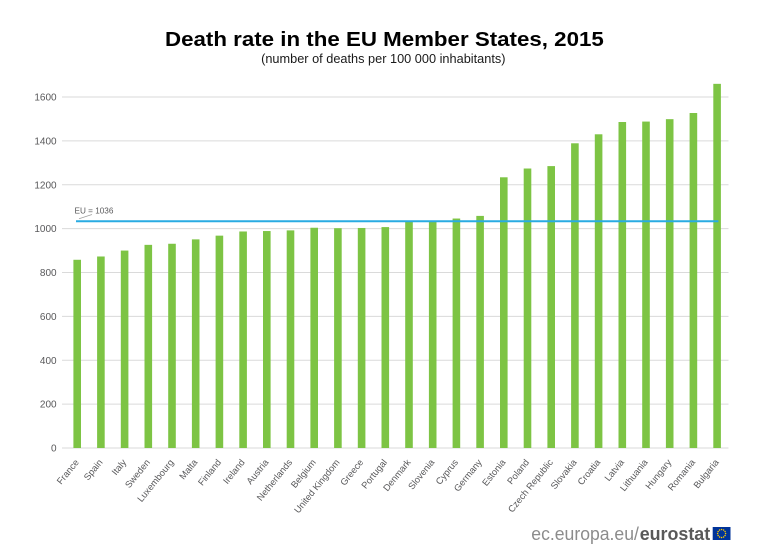 This screenshot has width=768, height=555. What do you see at coordinates (48, 273) in the screenshot?
I see `svg-text: 800` at bounding box center [48, 273].